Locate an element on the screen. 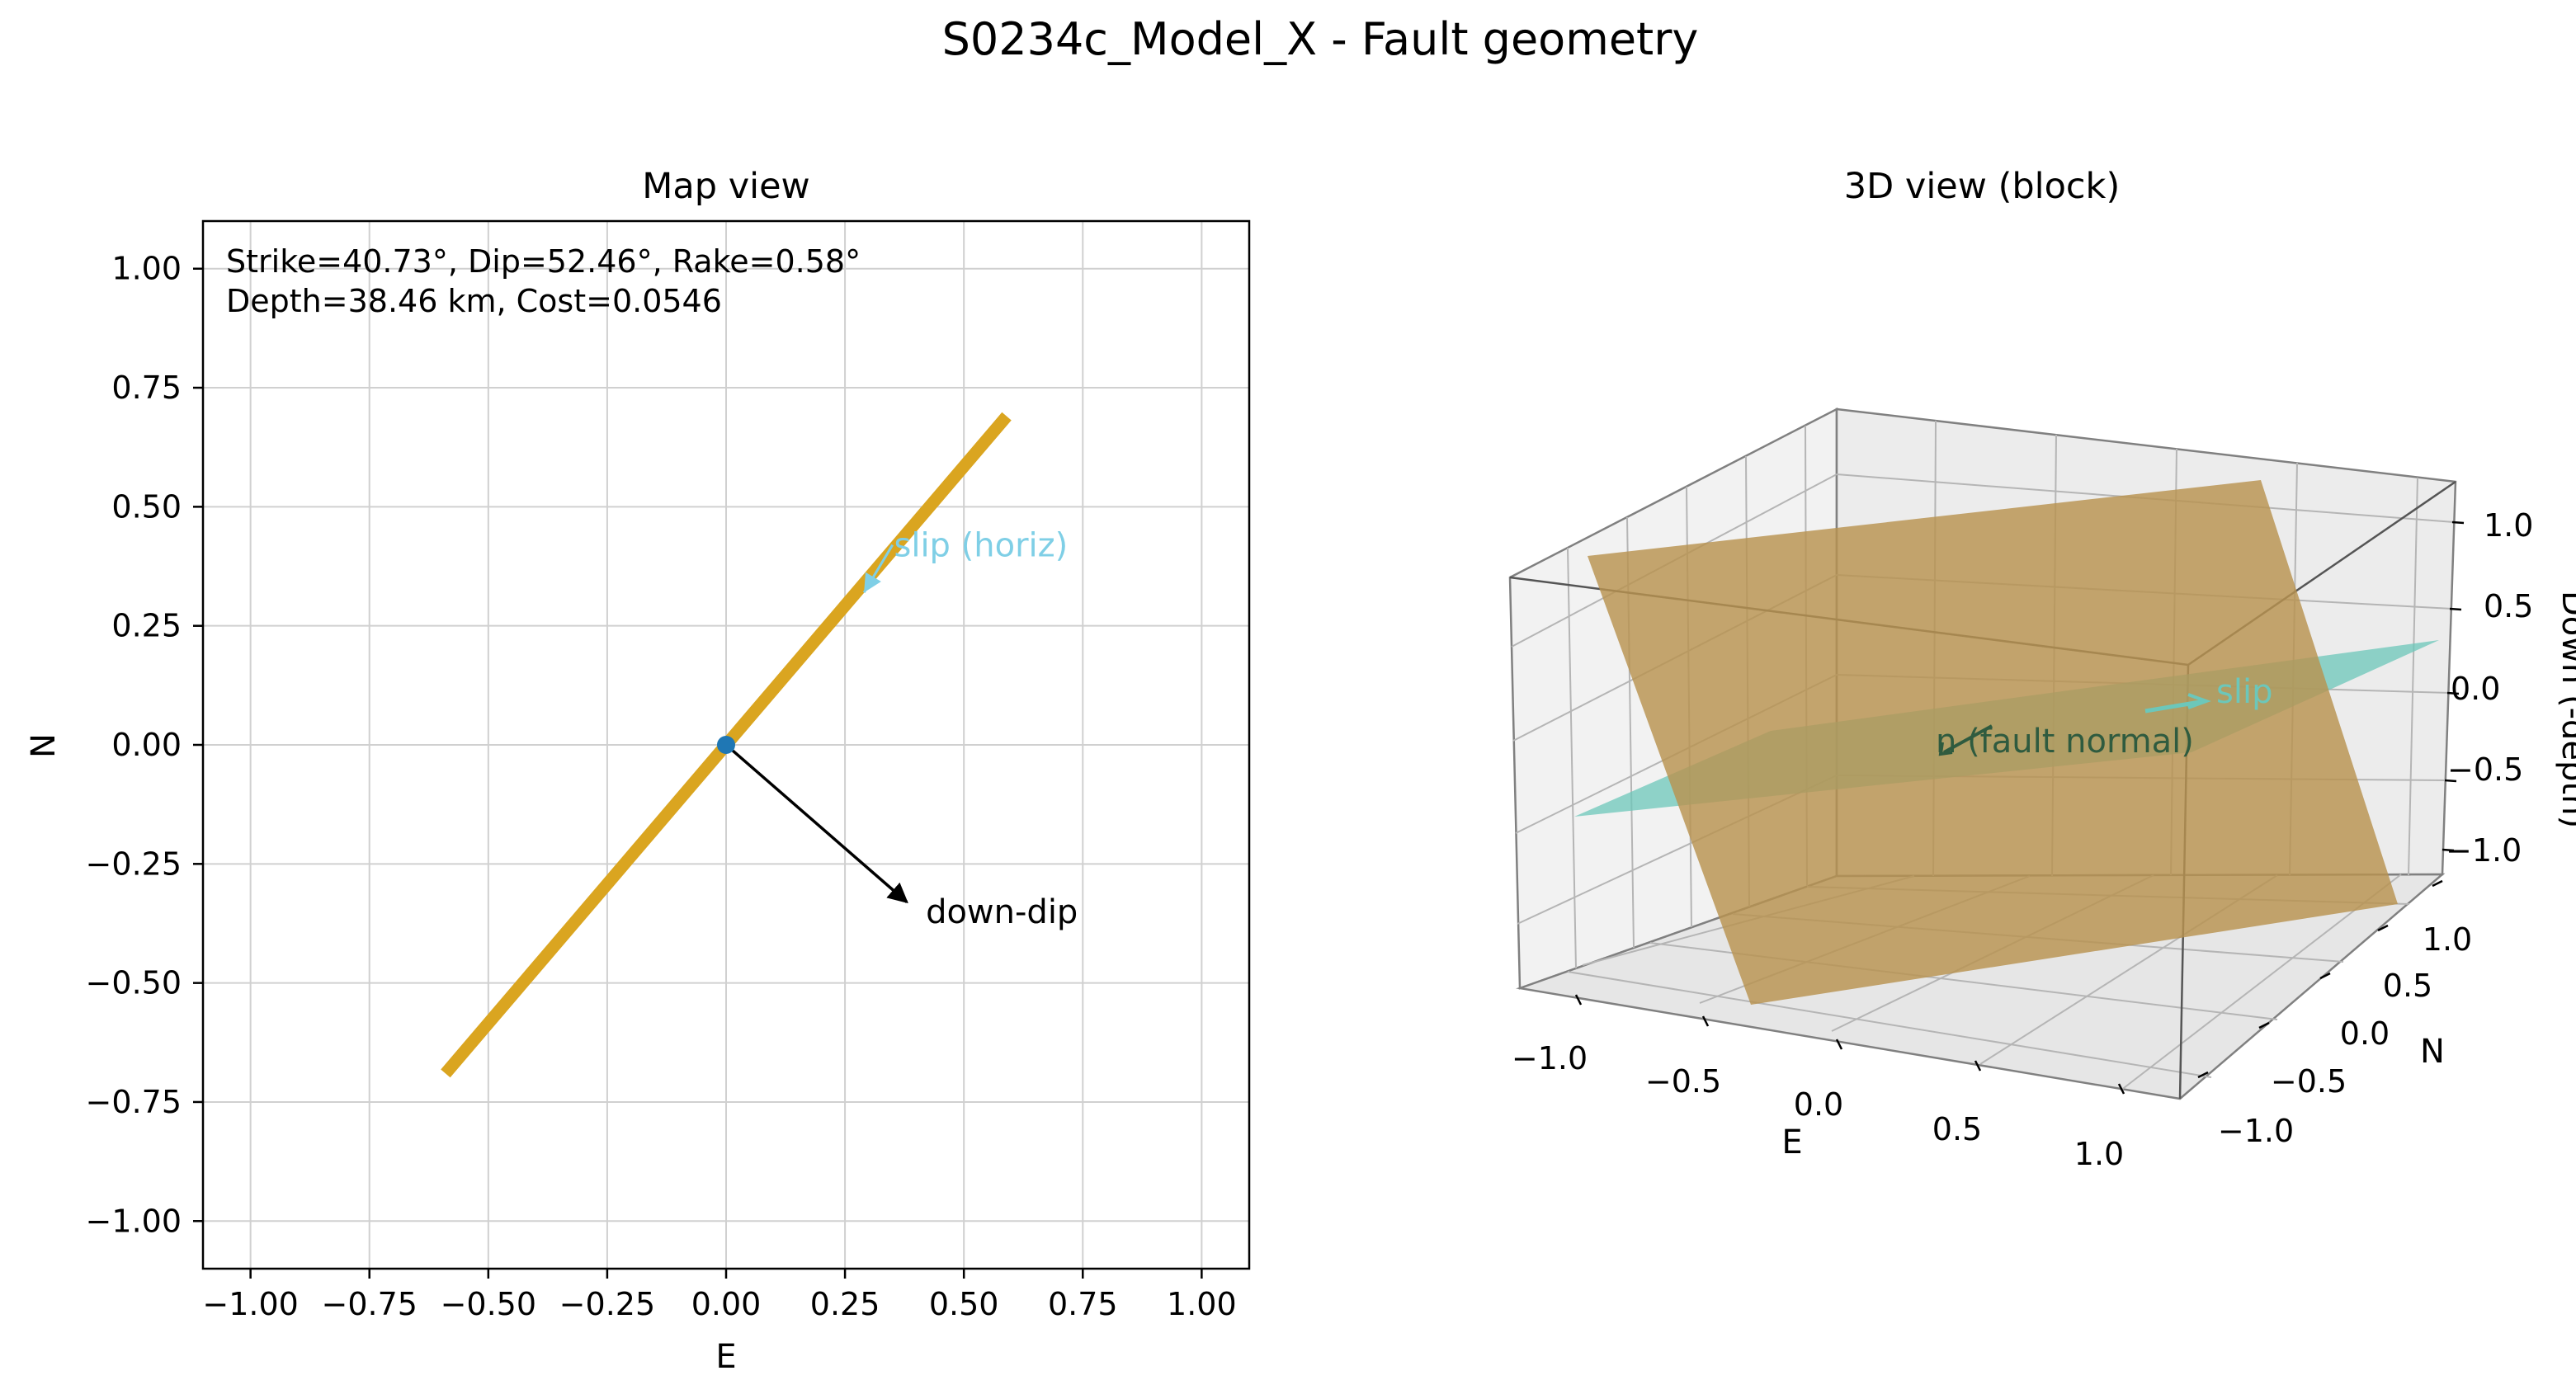  map-y-tick-label: 0.00 is located at coordinates (146, 745).